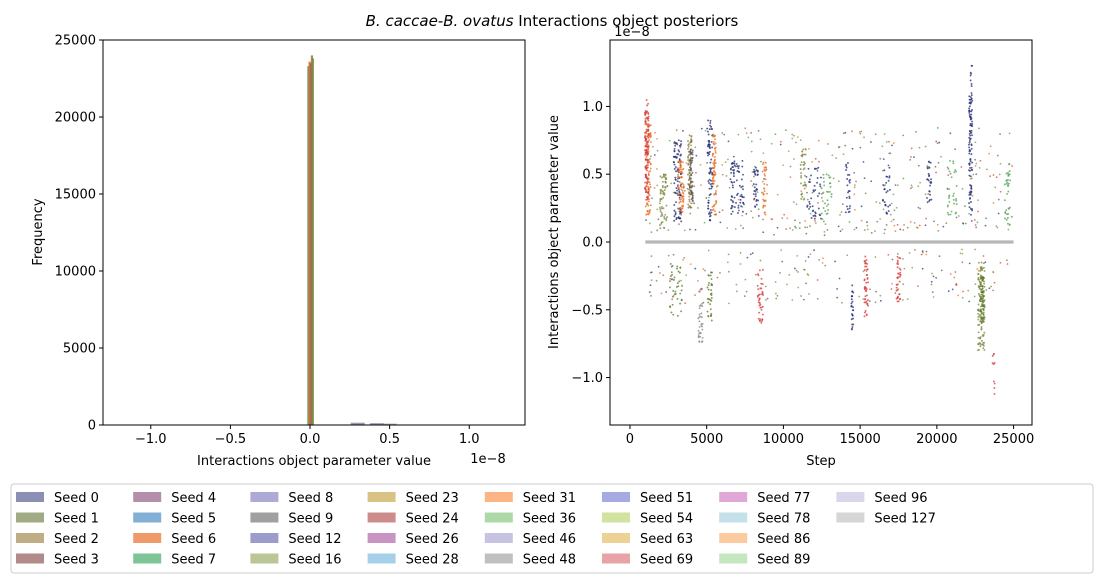 The image size is (1104, 583). What do you see at coordinates (666, 539) in the screenshot?
I see `legend-label: Seed 63` at bounding box center [666, 539].